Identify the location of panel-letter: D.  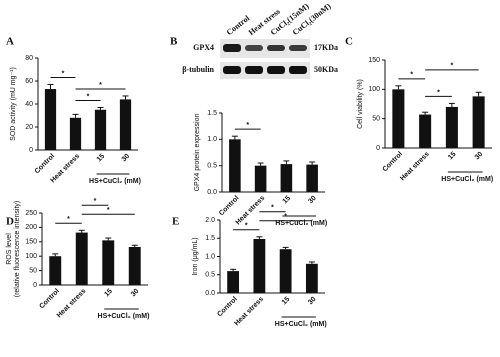
(10, 222).